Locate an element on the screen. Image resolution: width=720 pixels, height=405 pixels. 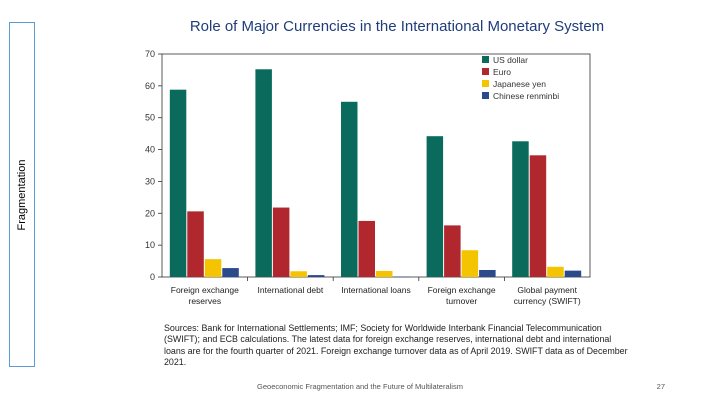
side-label: Fragmentation is located at coordinates (22, 195).